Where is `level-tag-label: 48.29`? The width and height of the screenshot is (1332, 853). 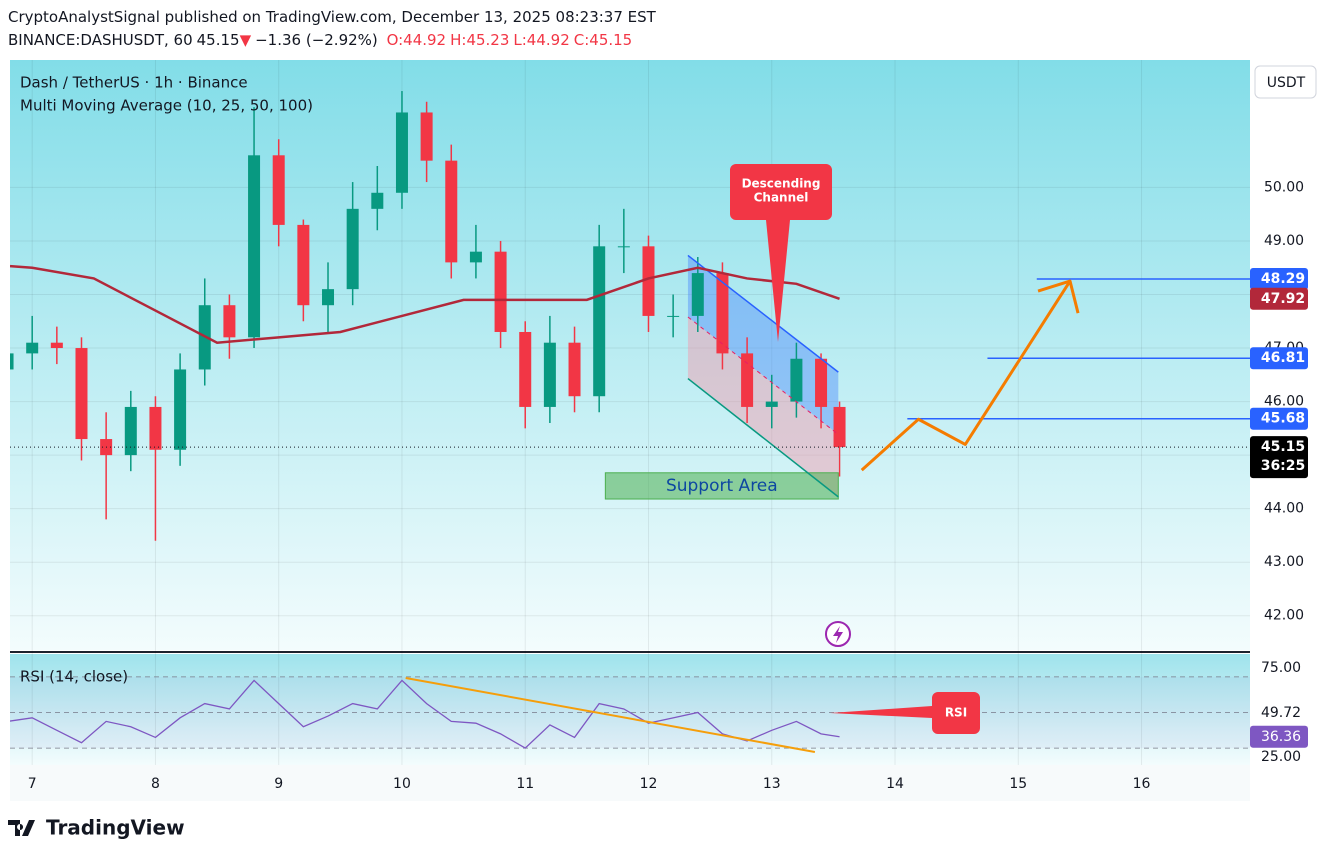
level-tag-label: 48.29 is located at coordinates (1283, 279).